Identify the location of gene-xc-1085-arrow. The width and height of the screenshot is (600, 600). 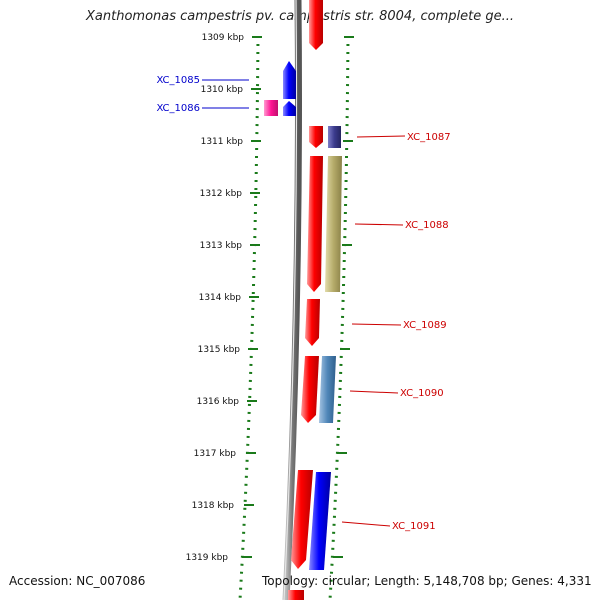
(289, 80).